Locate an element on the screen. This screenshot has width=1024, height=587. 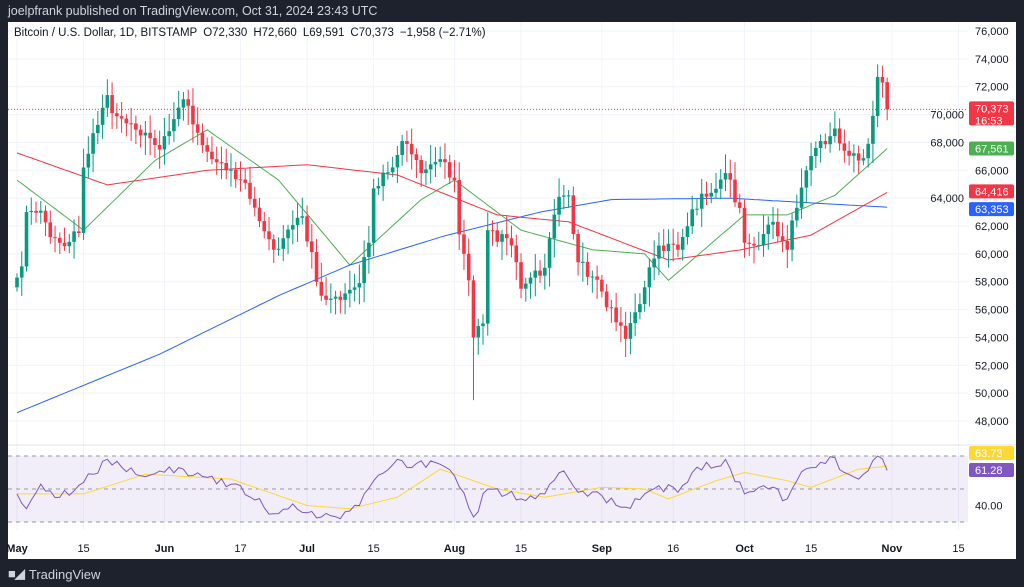
price-axis-label: 64,000 is located at coordinates (947, 199).